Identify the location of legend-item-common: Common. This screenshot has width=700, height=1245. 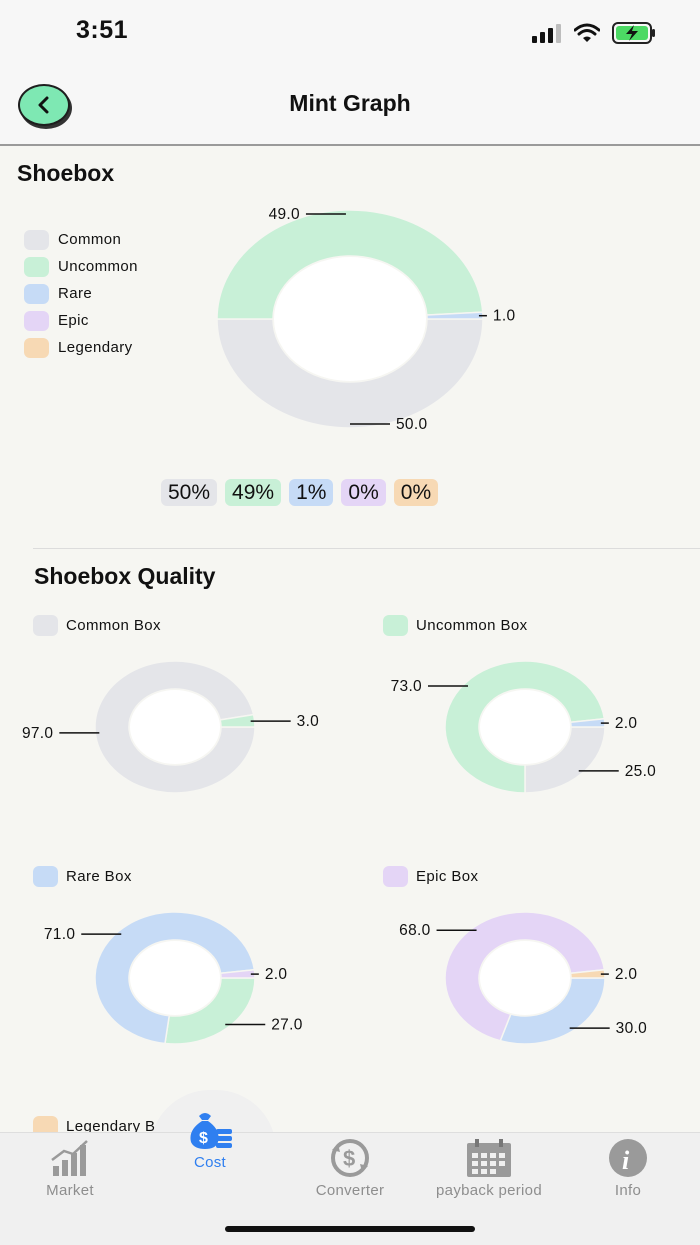
(81, 239).